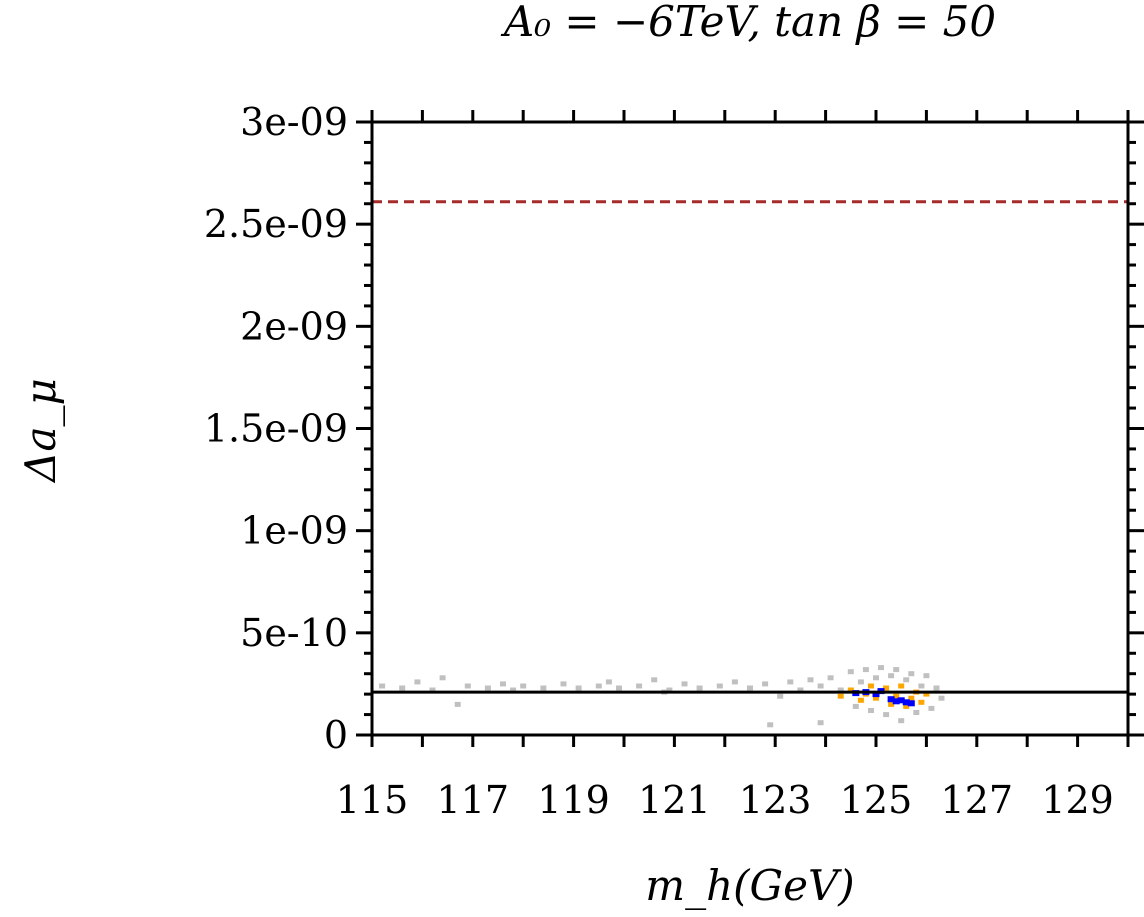  Describe the element at coordinates (748, 23) in the screenshot. I see `chart-title: A₀ = −6TeV, tan β = 50` at that location.